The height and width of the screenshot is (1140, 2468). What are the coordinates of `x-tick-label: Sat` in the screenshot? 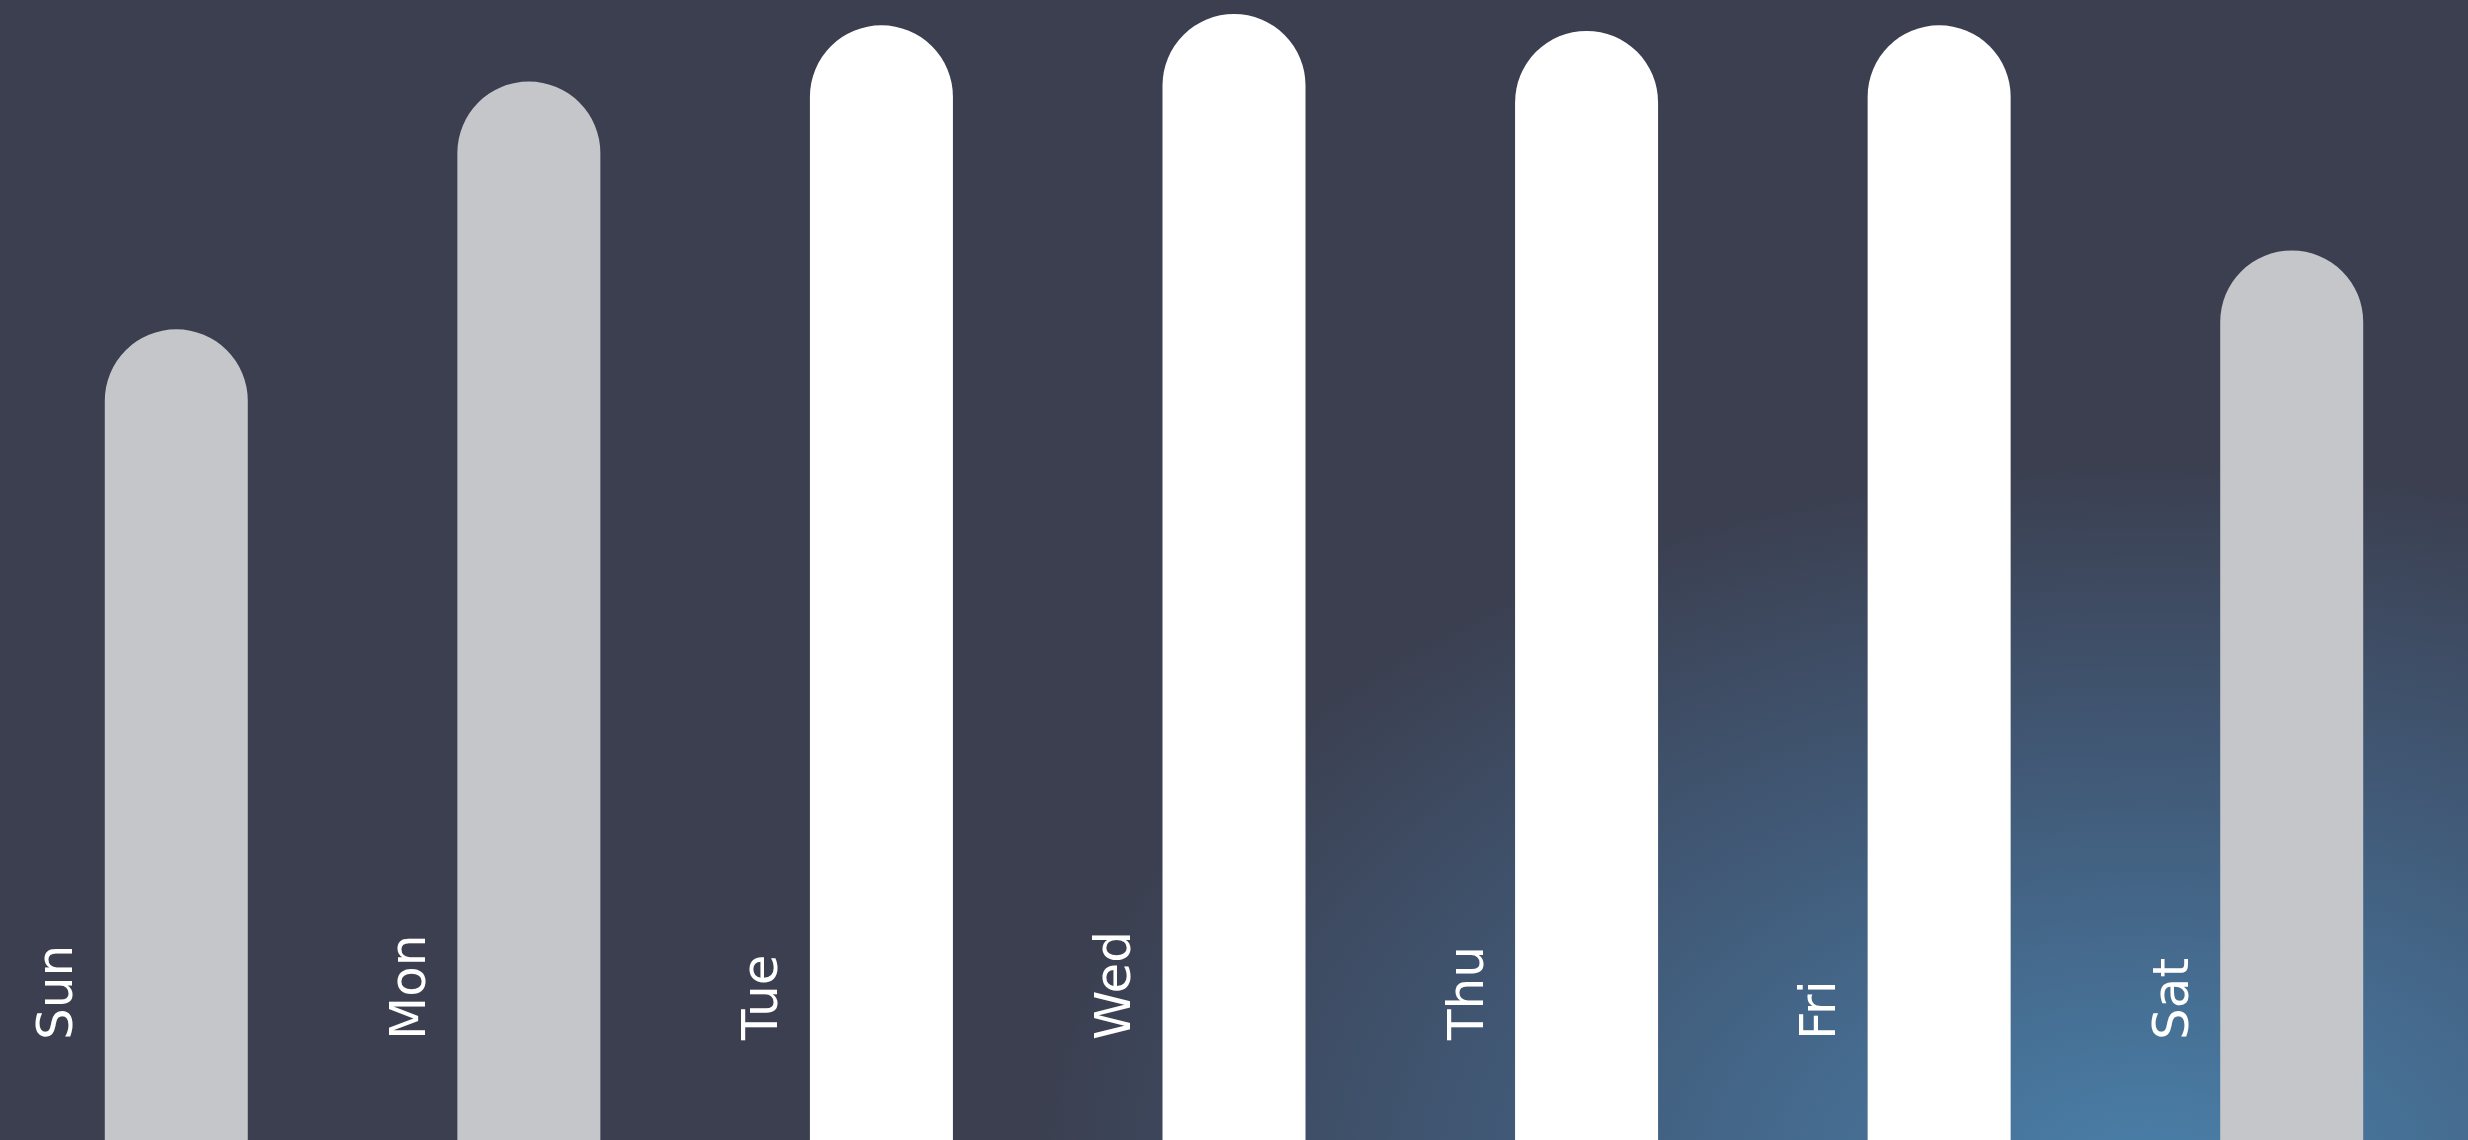 It's located at (2170, 999).